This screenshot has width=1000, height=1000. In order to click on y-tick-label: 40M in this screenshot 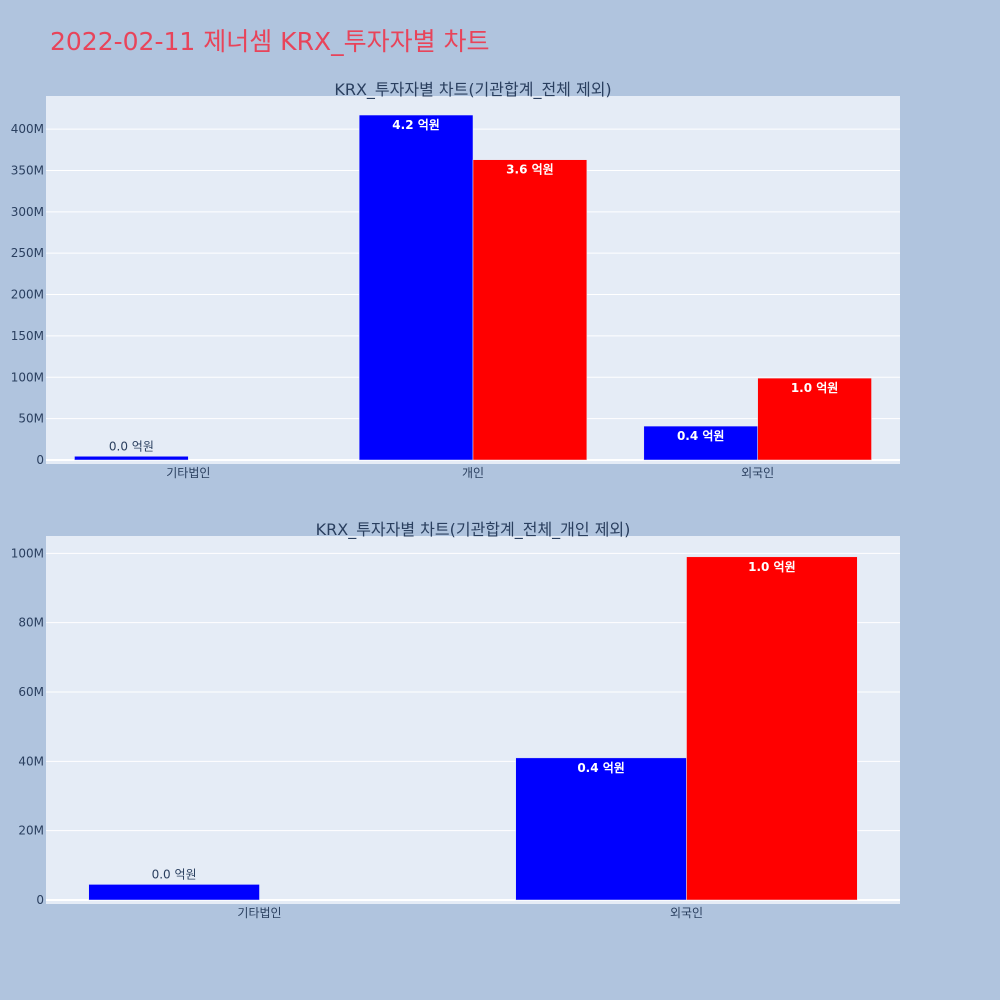, I will do `click(31, 761)`.